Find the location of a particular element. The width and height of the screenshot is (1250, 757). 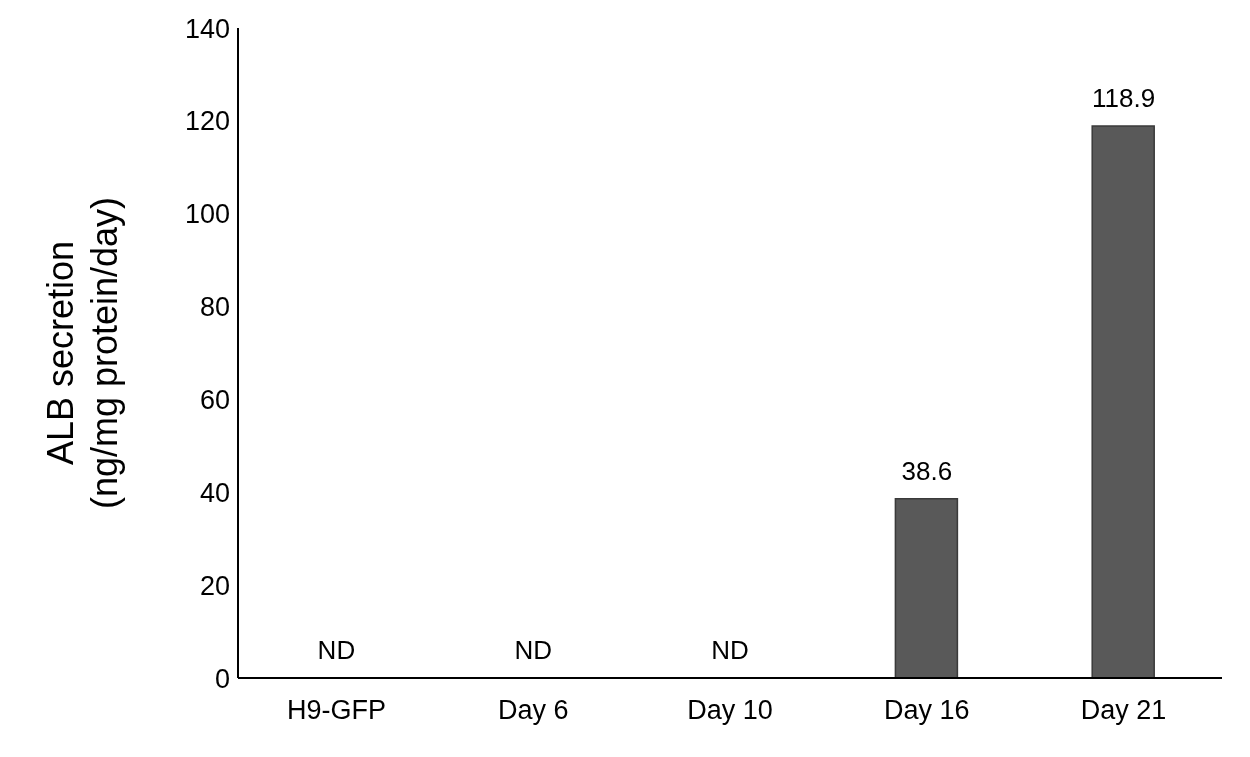

y-tick-label: 40 is located at coordinates (214, 492).